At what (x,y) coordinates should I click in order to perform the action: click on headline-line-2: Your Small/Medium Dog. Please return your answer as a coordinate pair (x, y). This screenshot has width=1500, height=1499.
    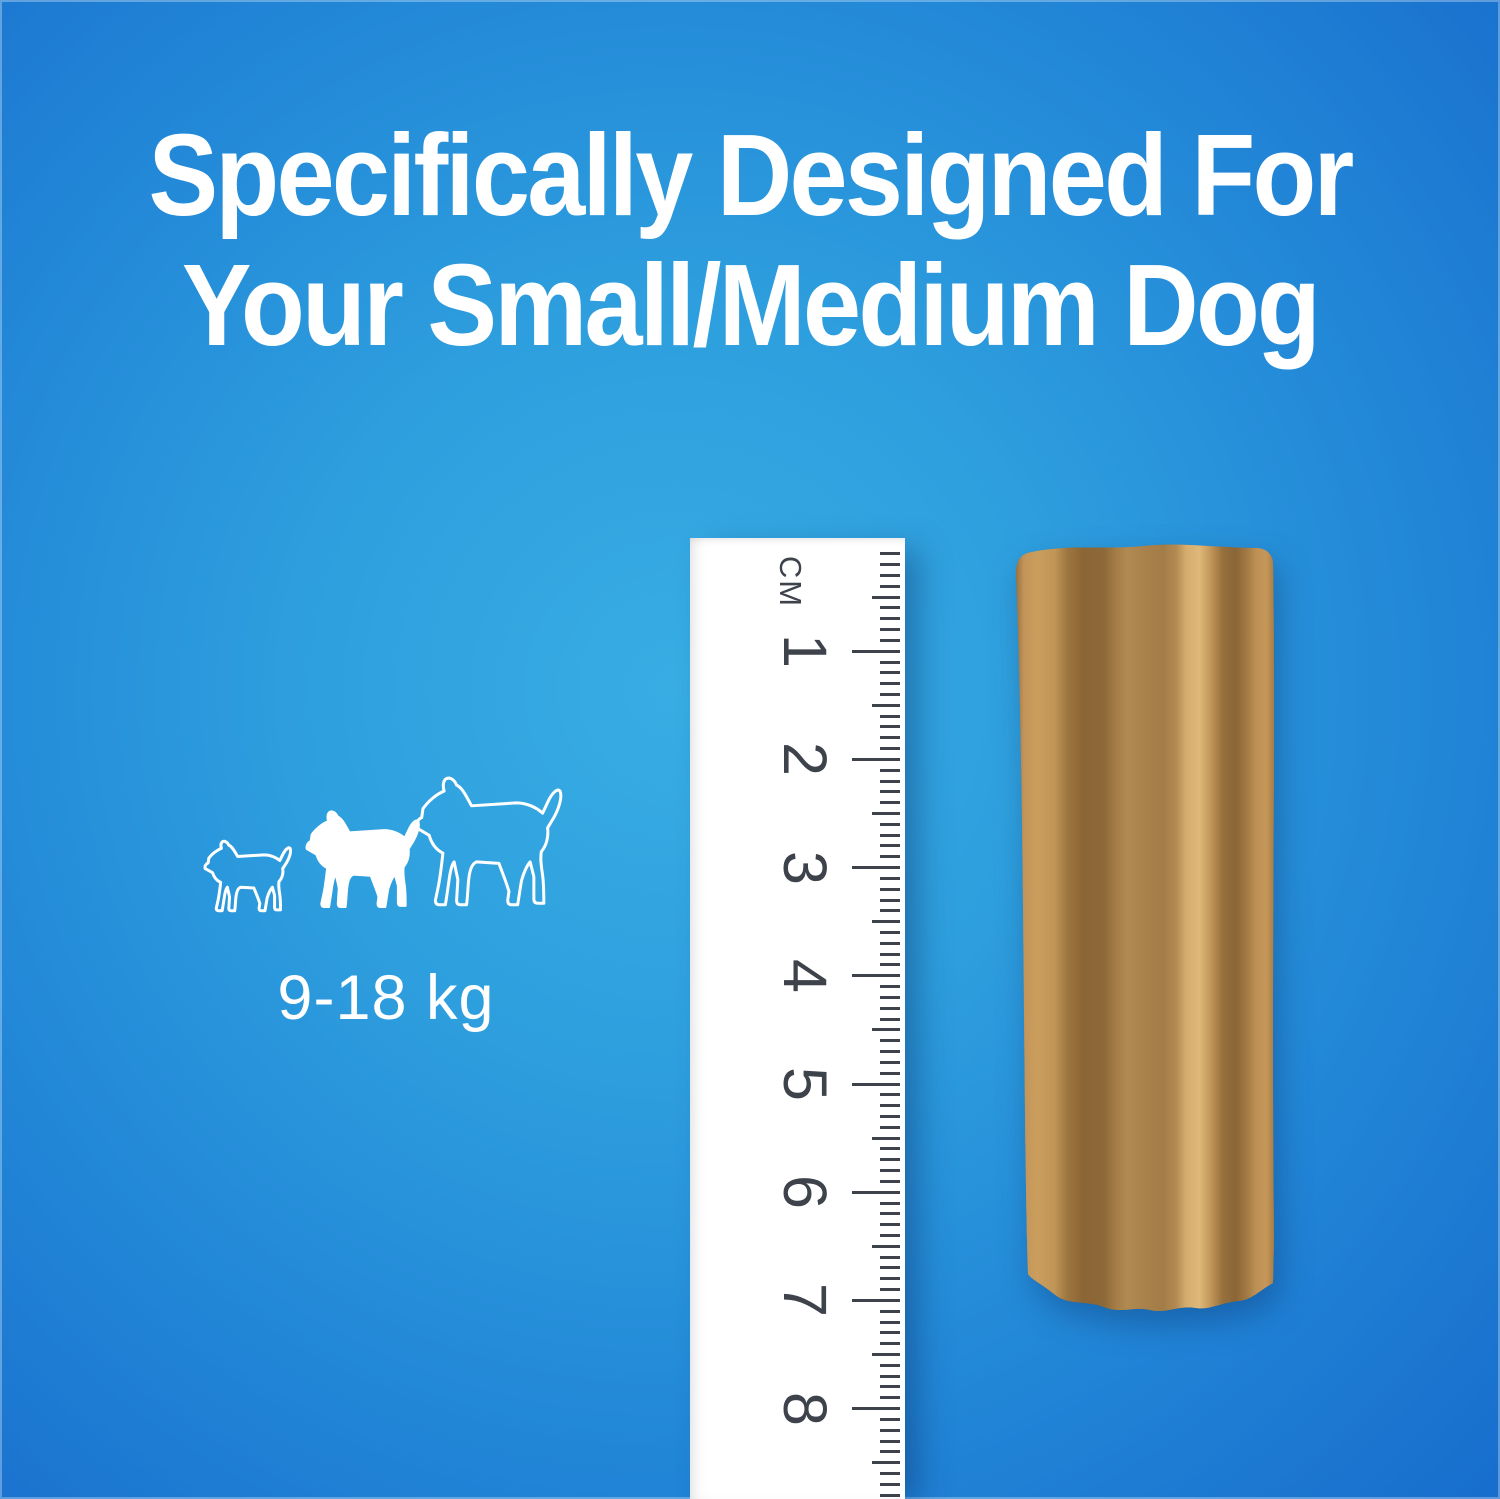
    Looking at the image, I should click on (751, 305).